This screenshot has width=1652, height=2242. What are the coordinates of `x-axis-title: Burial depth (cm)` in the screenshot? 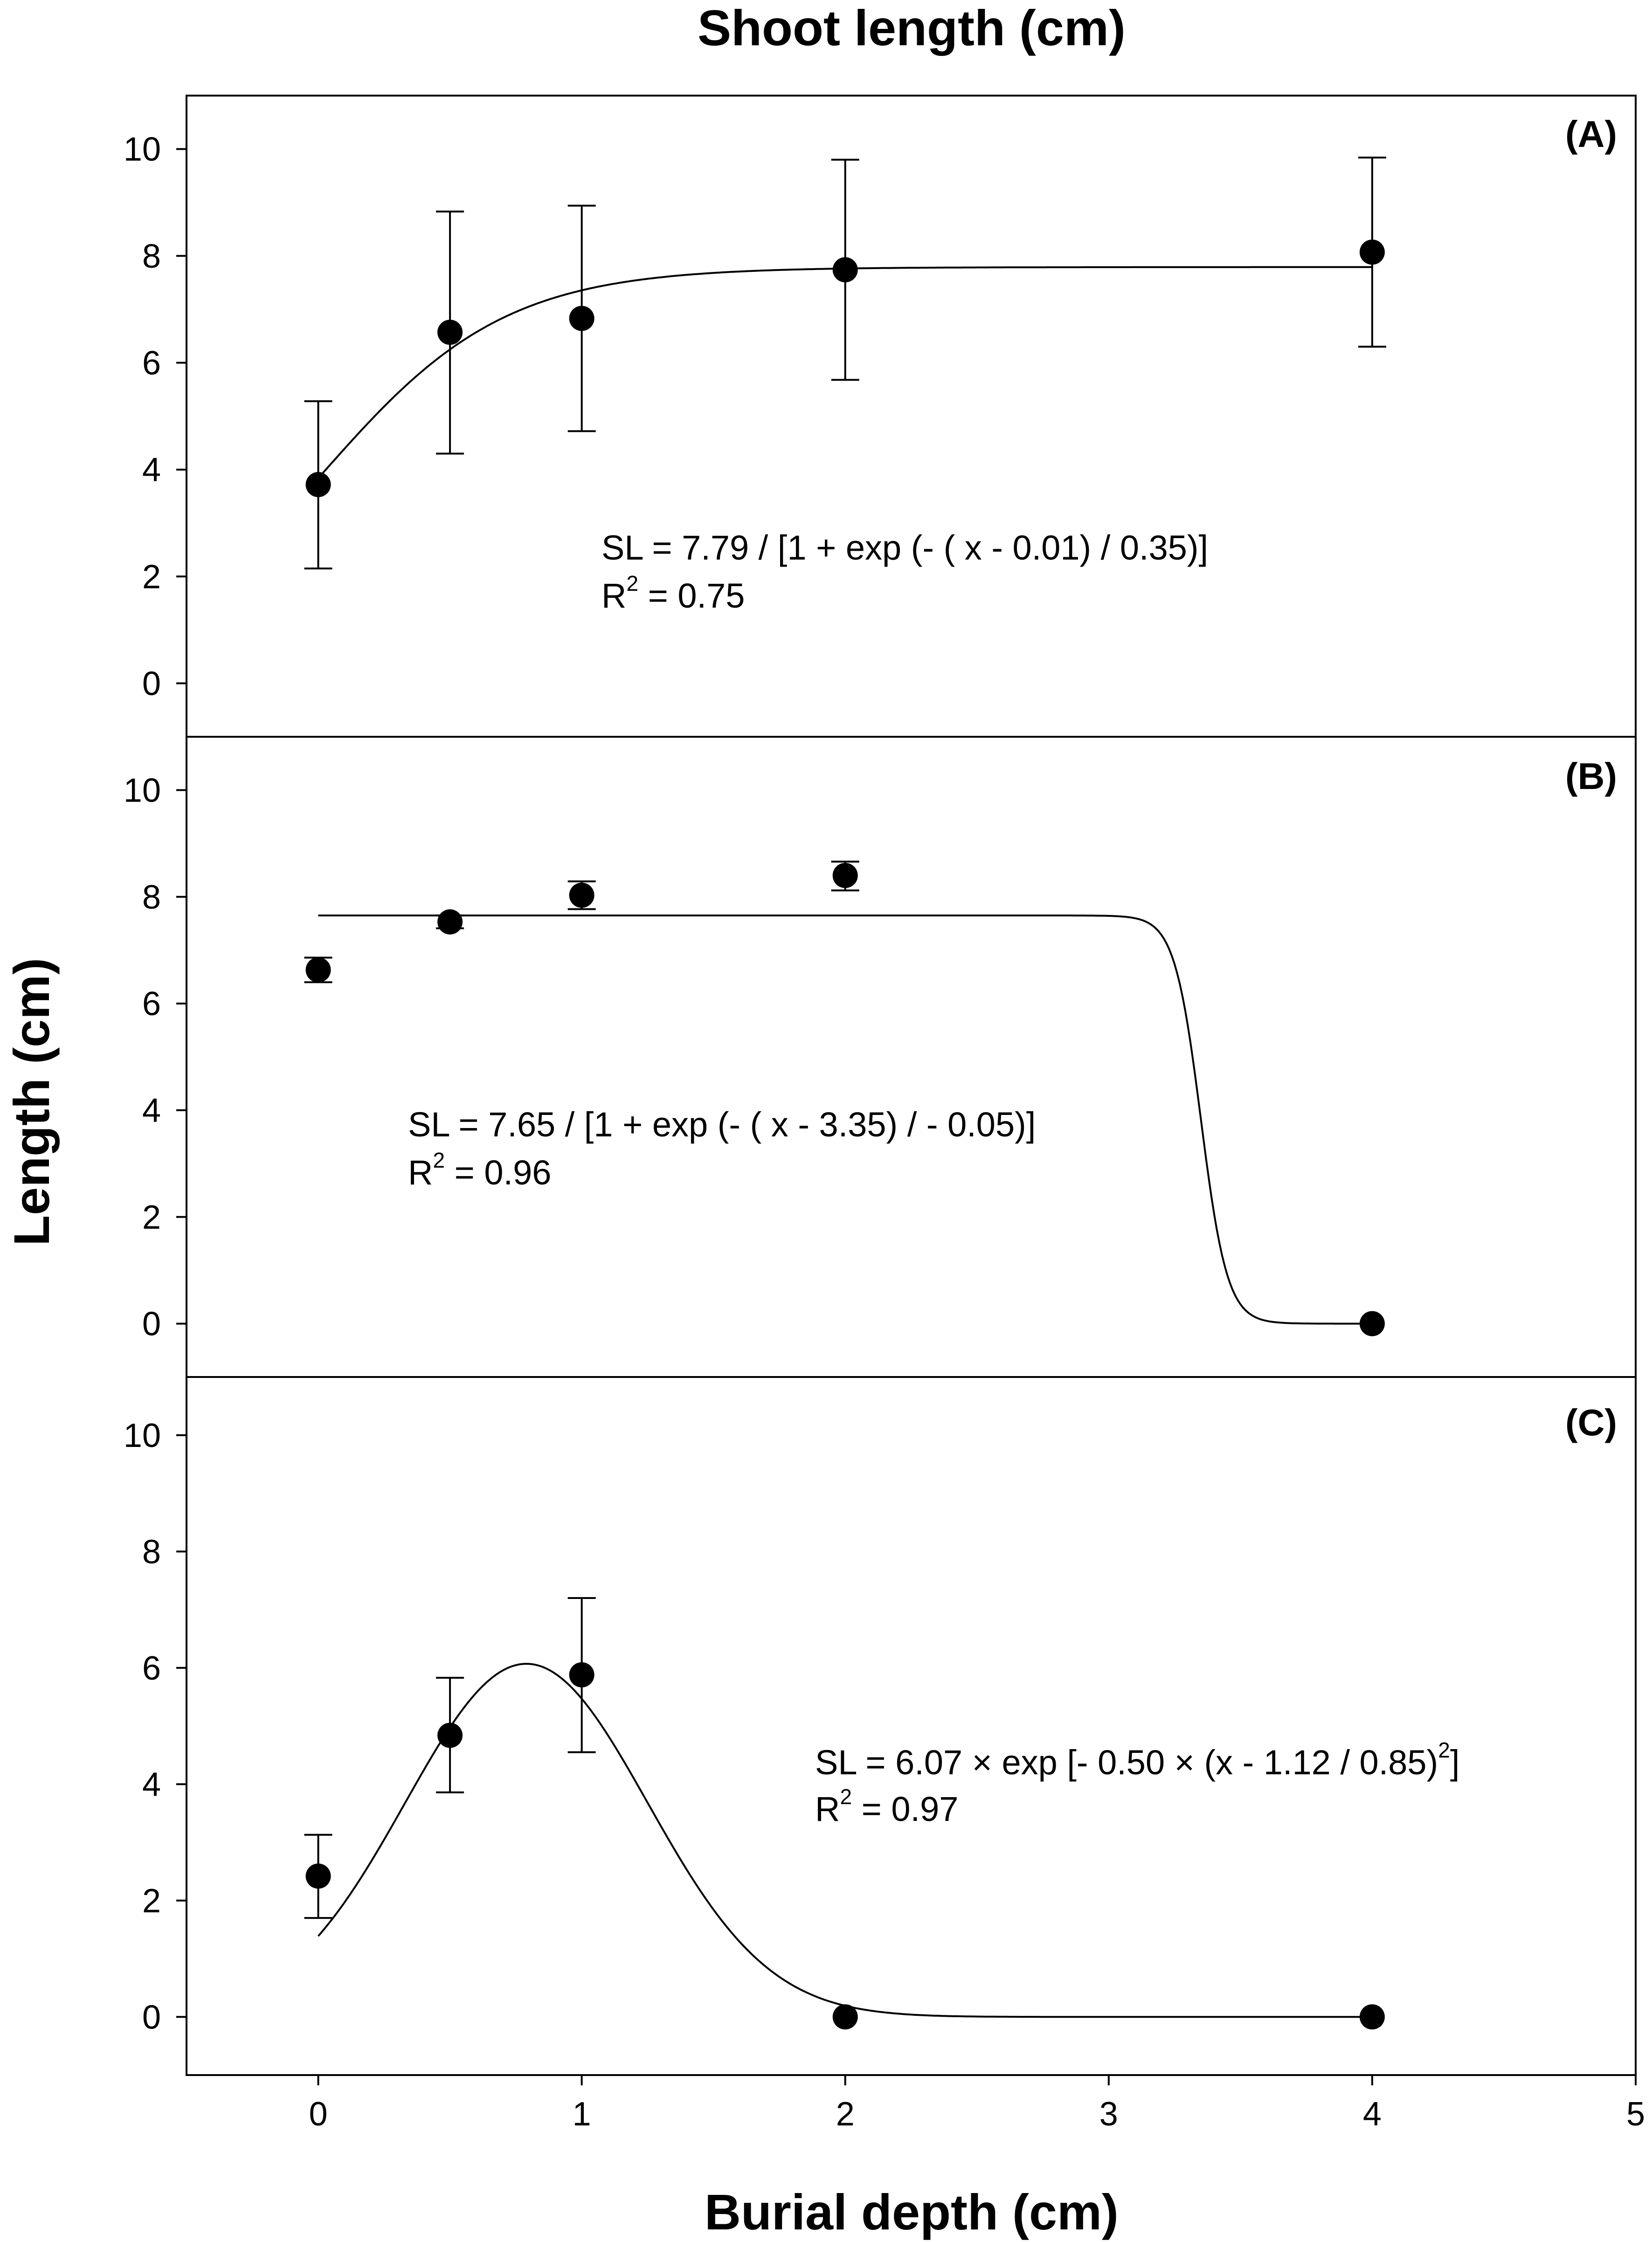 It's located at (912, 2212).